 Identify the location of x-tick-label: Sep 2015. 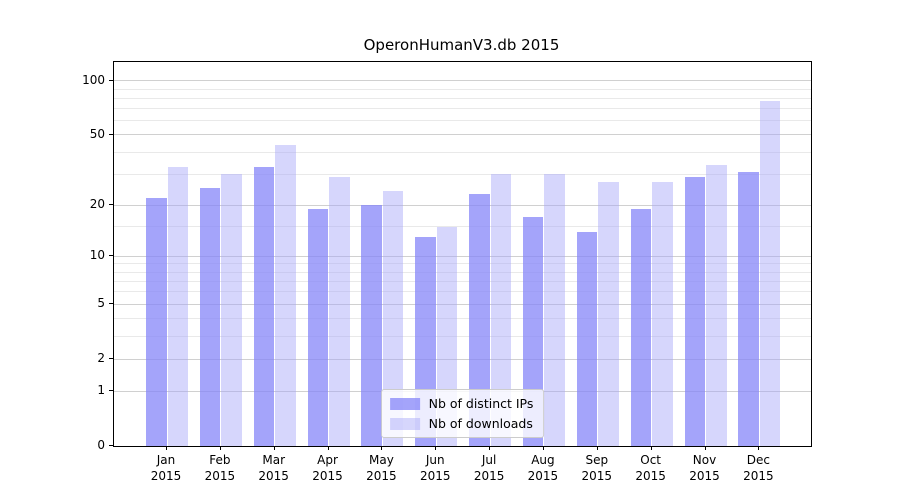
(597, 468).